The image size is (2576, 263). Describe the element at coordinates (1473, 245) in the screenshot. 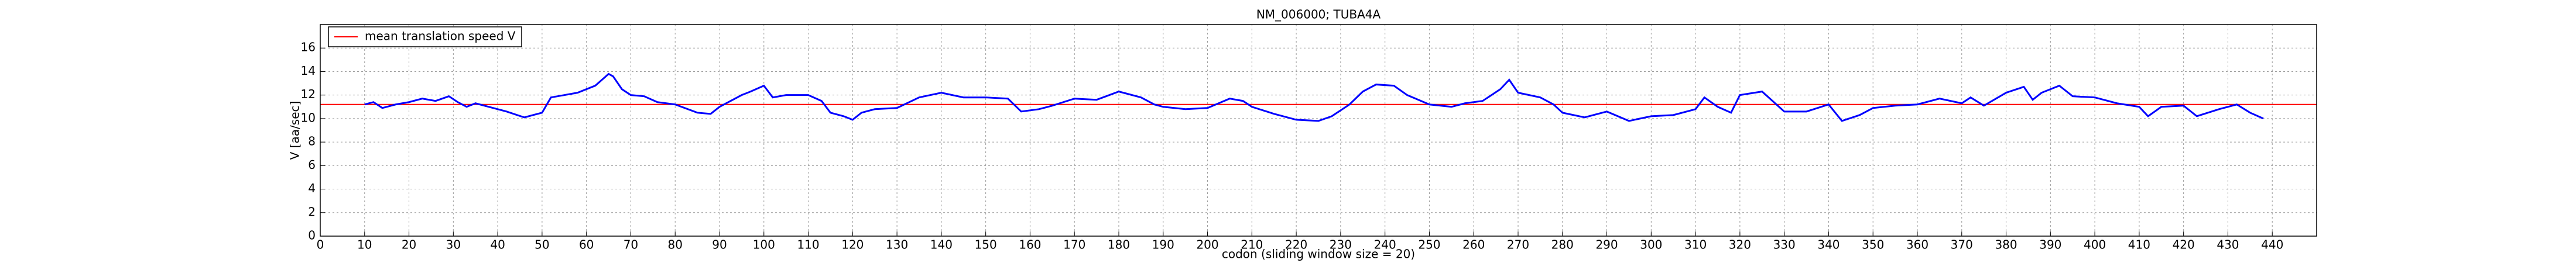

I see `x-tick-label: 260` at that location.